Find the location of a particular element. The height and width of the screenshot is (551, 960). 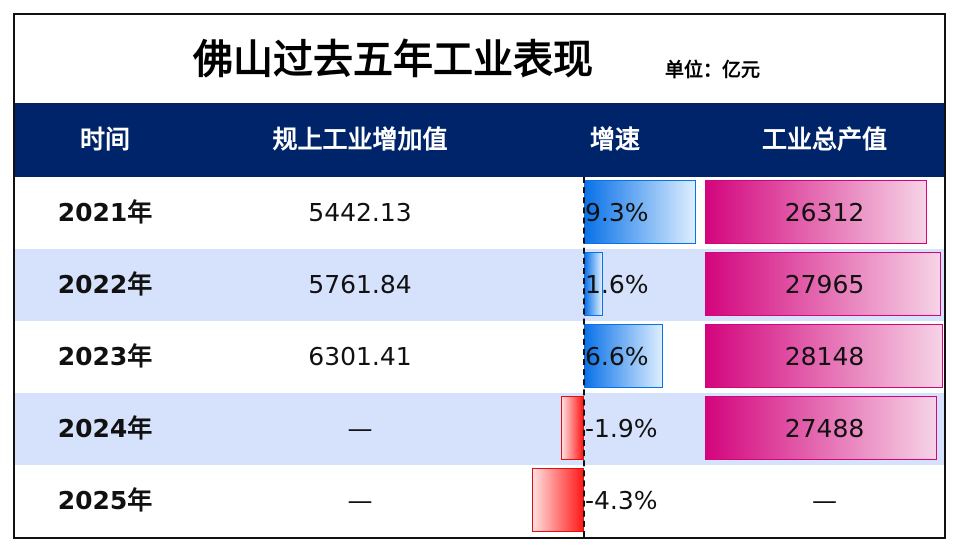

chart-title: 佛山过去五年工业表现 is located at coordinates (393, 60).